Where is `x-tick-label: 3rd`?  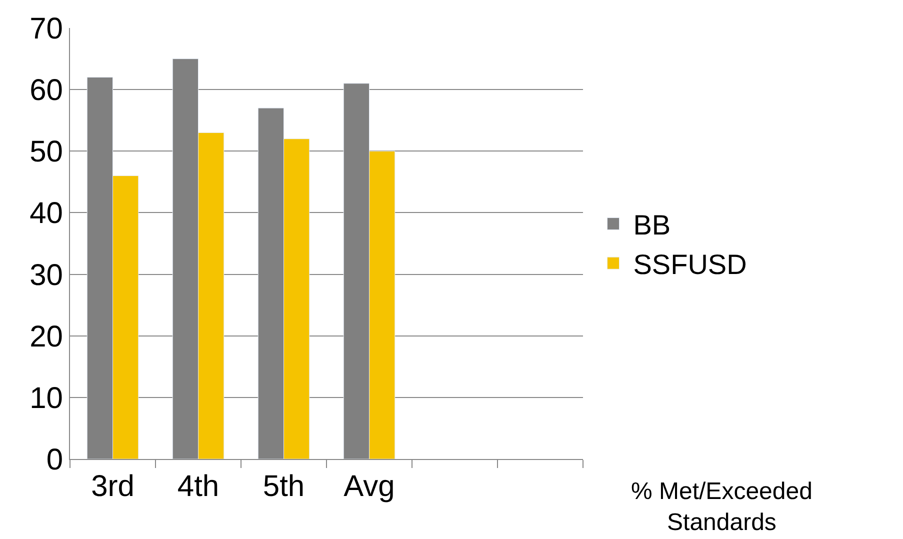 x-tick-label: 3rd is located at coordinates (112, 486).